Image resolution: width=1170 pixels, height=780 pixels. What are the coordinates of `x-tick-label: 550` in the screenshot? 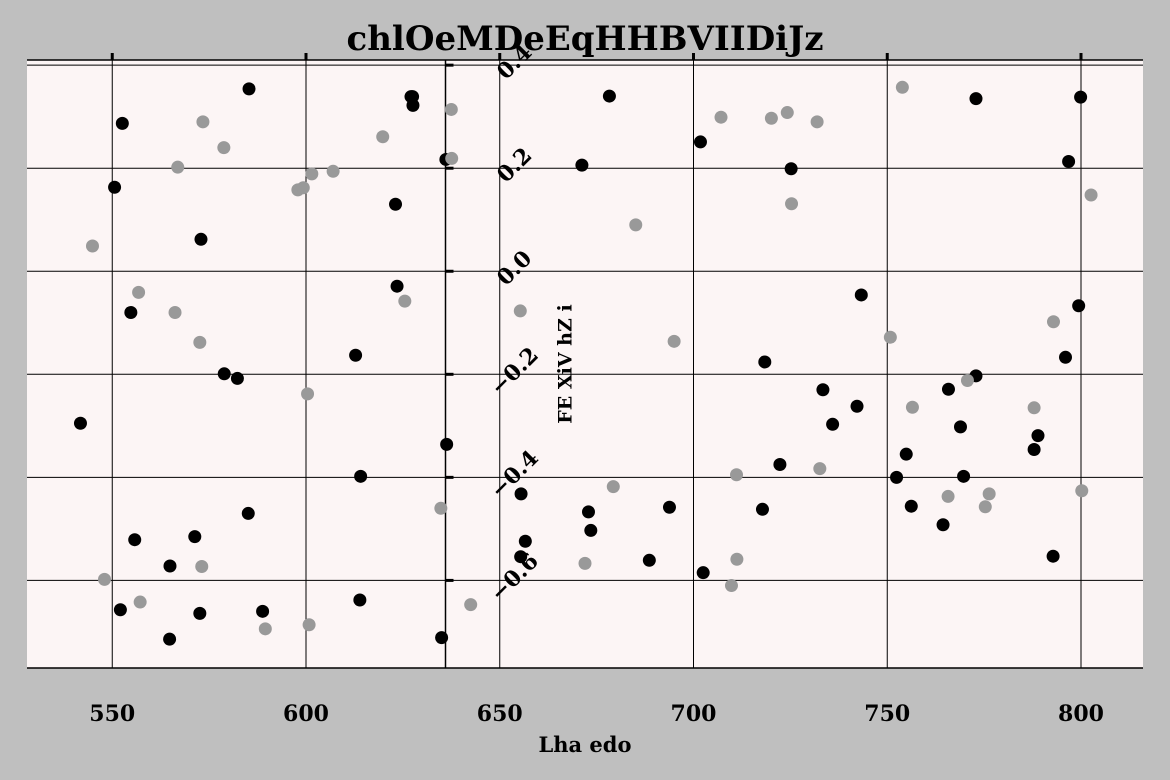 It's located at (112, 714).